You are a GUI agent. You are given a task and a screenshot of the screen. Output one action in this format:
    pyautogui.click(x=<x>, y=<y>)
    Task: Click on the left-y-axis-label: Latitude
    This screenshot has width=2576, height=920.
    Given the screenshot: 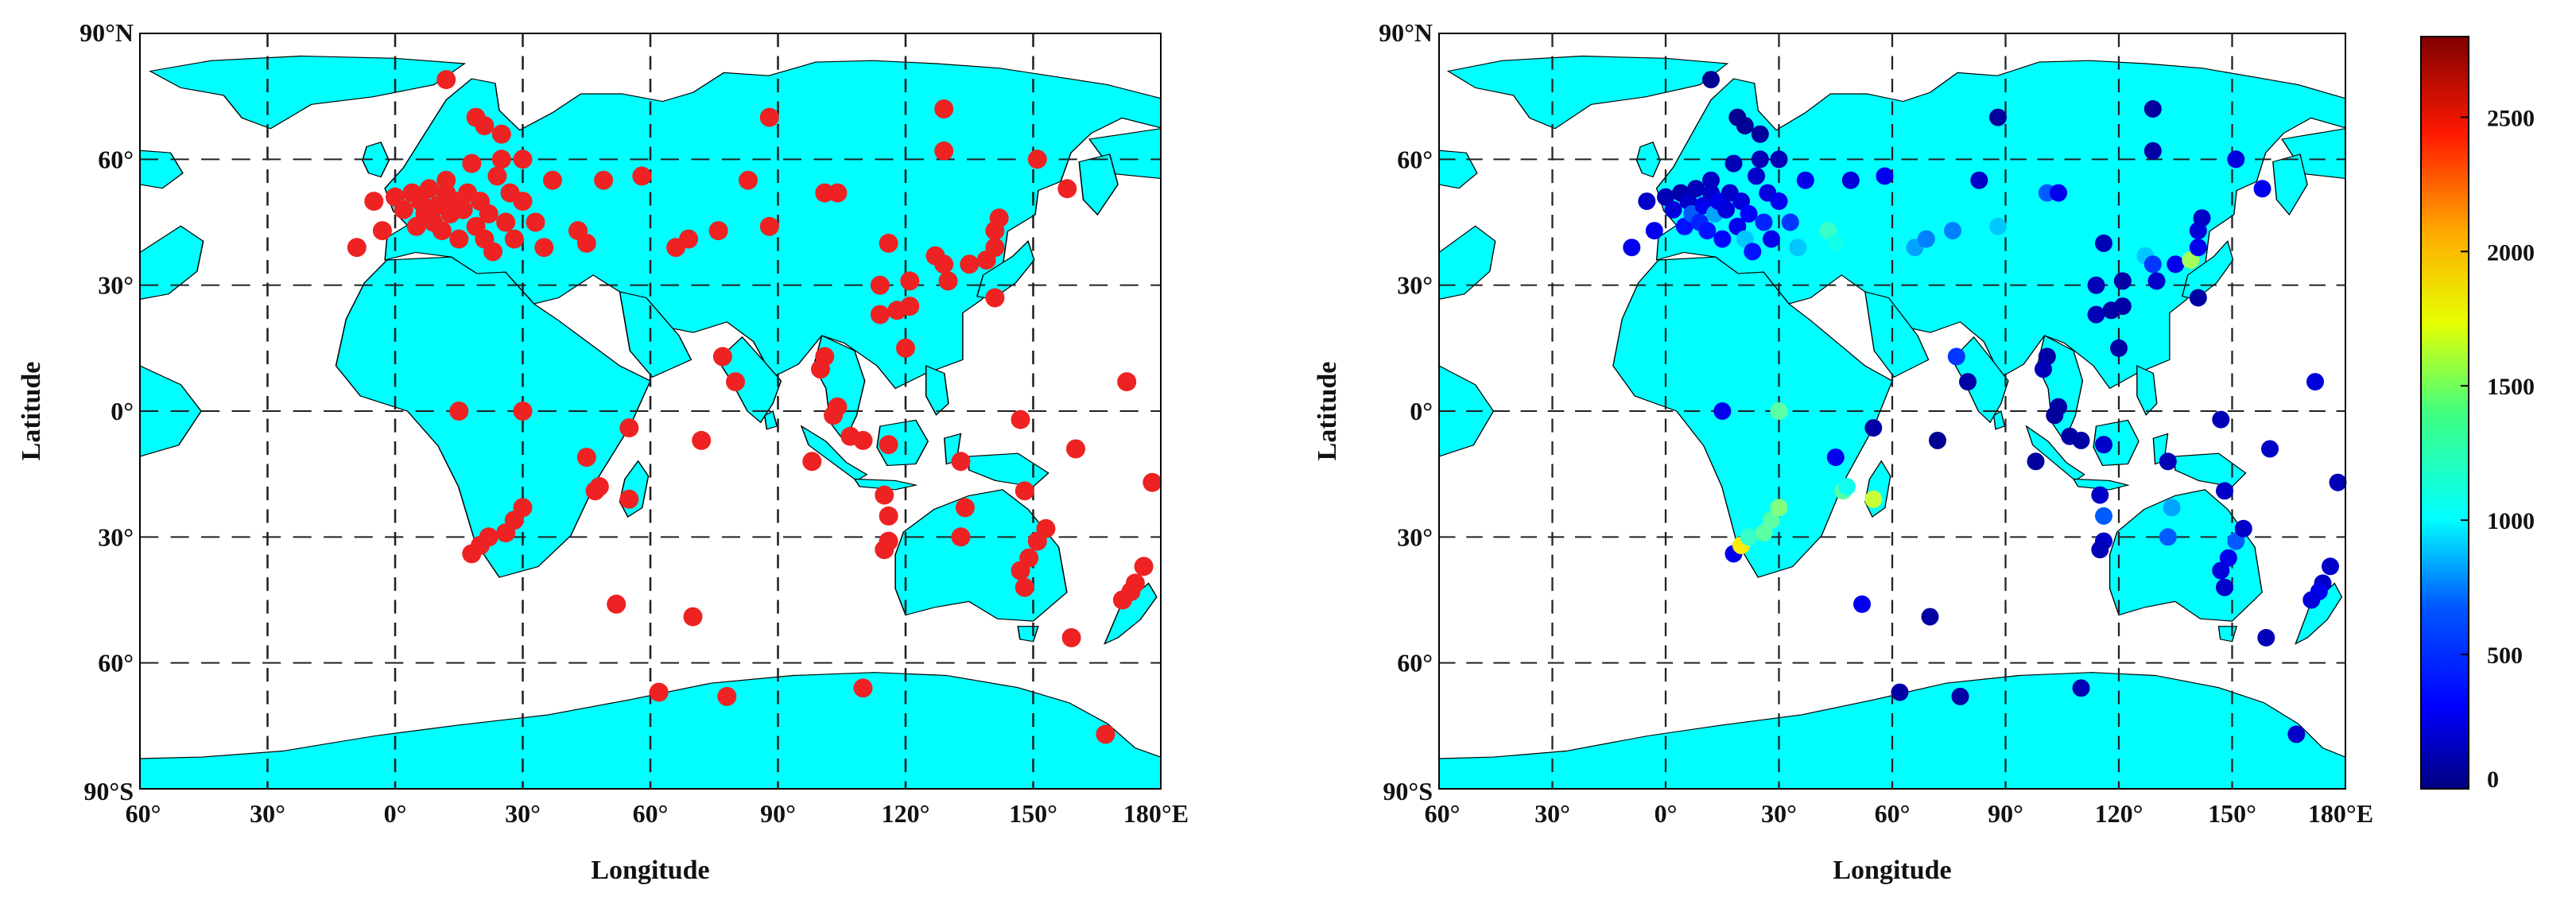 What is the action you would take?
    pyautogui.click(x=31, y=412)
    